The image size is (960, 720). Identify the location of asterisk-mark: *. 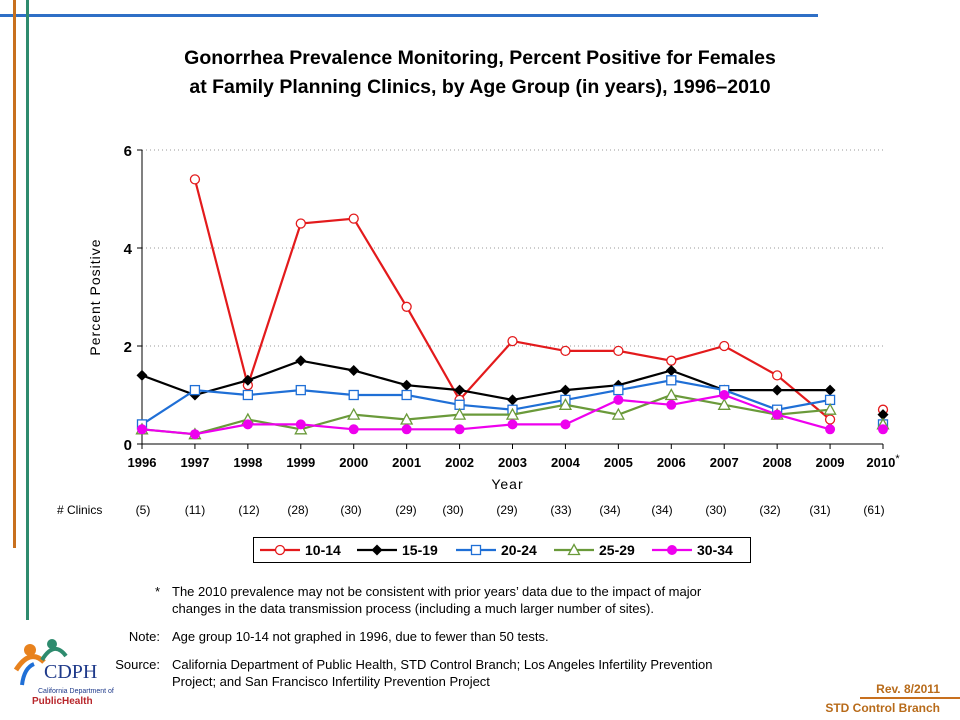
(158, 591).